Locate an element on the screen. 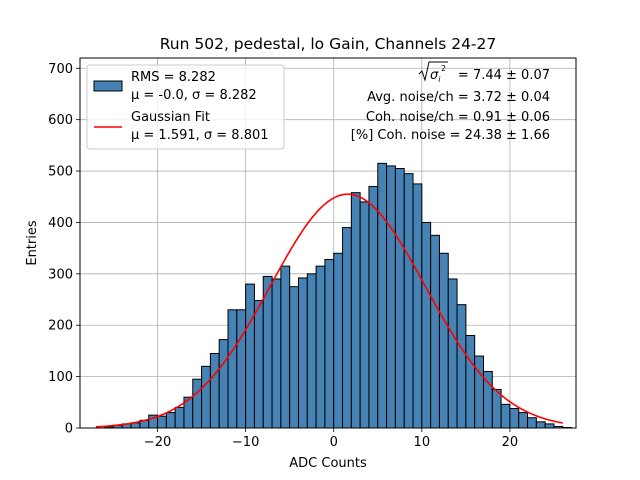  x-tick-label: 0 is located at coordinates (334, 442).